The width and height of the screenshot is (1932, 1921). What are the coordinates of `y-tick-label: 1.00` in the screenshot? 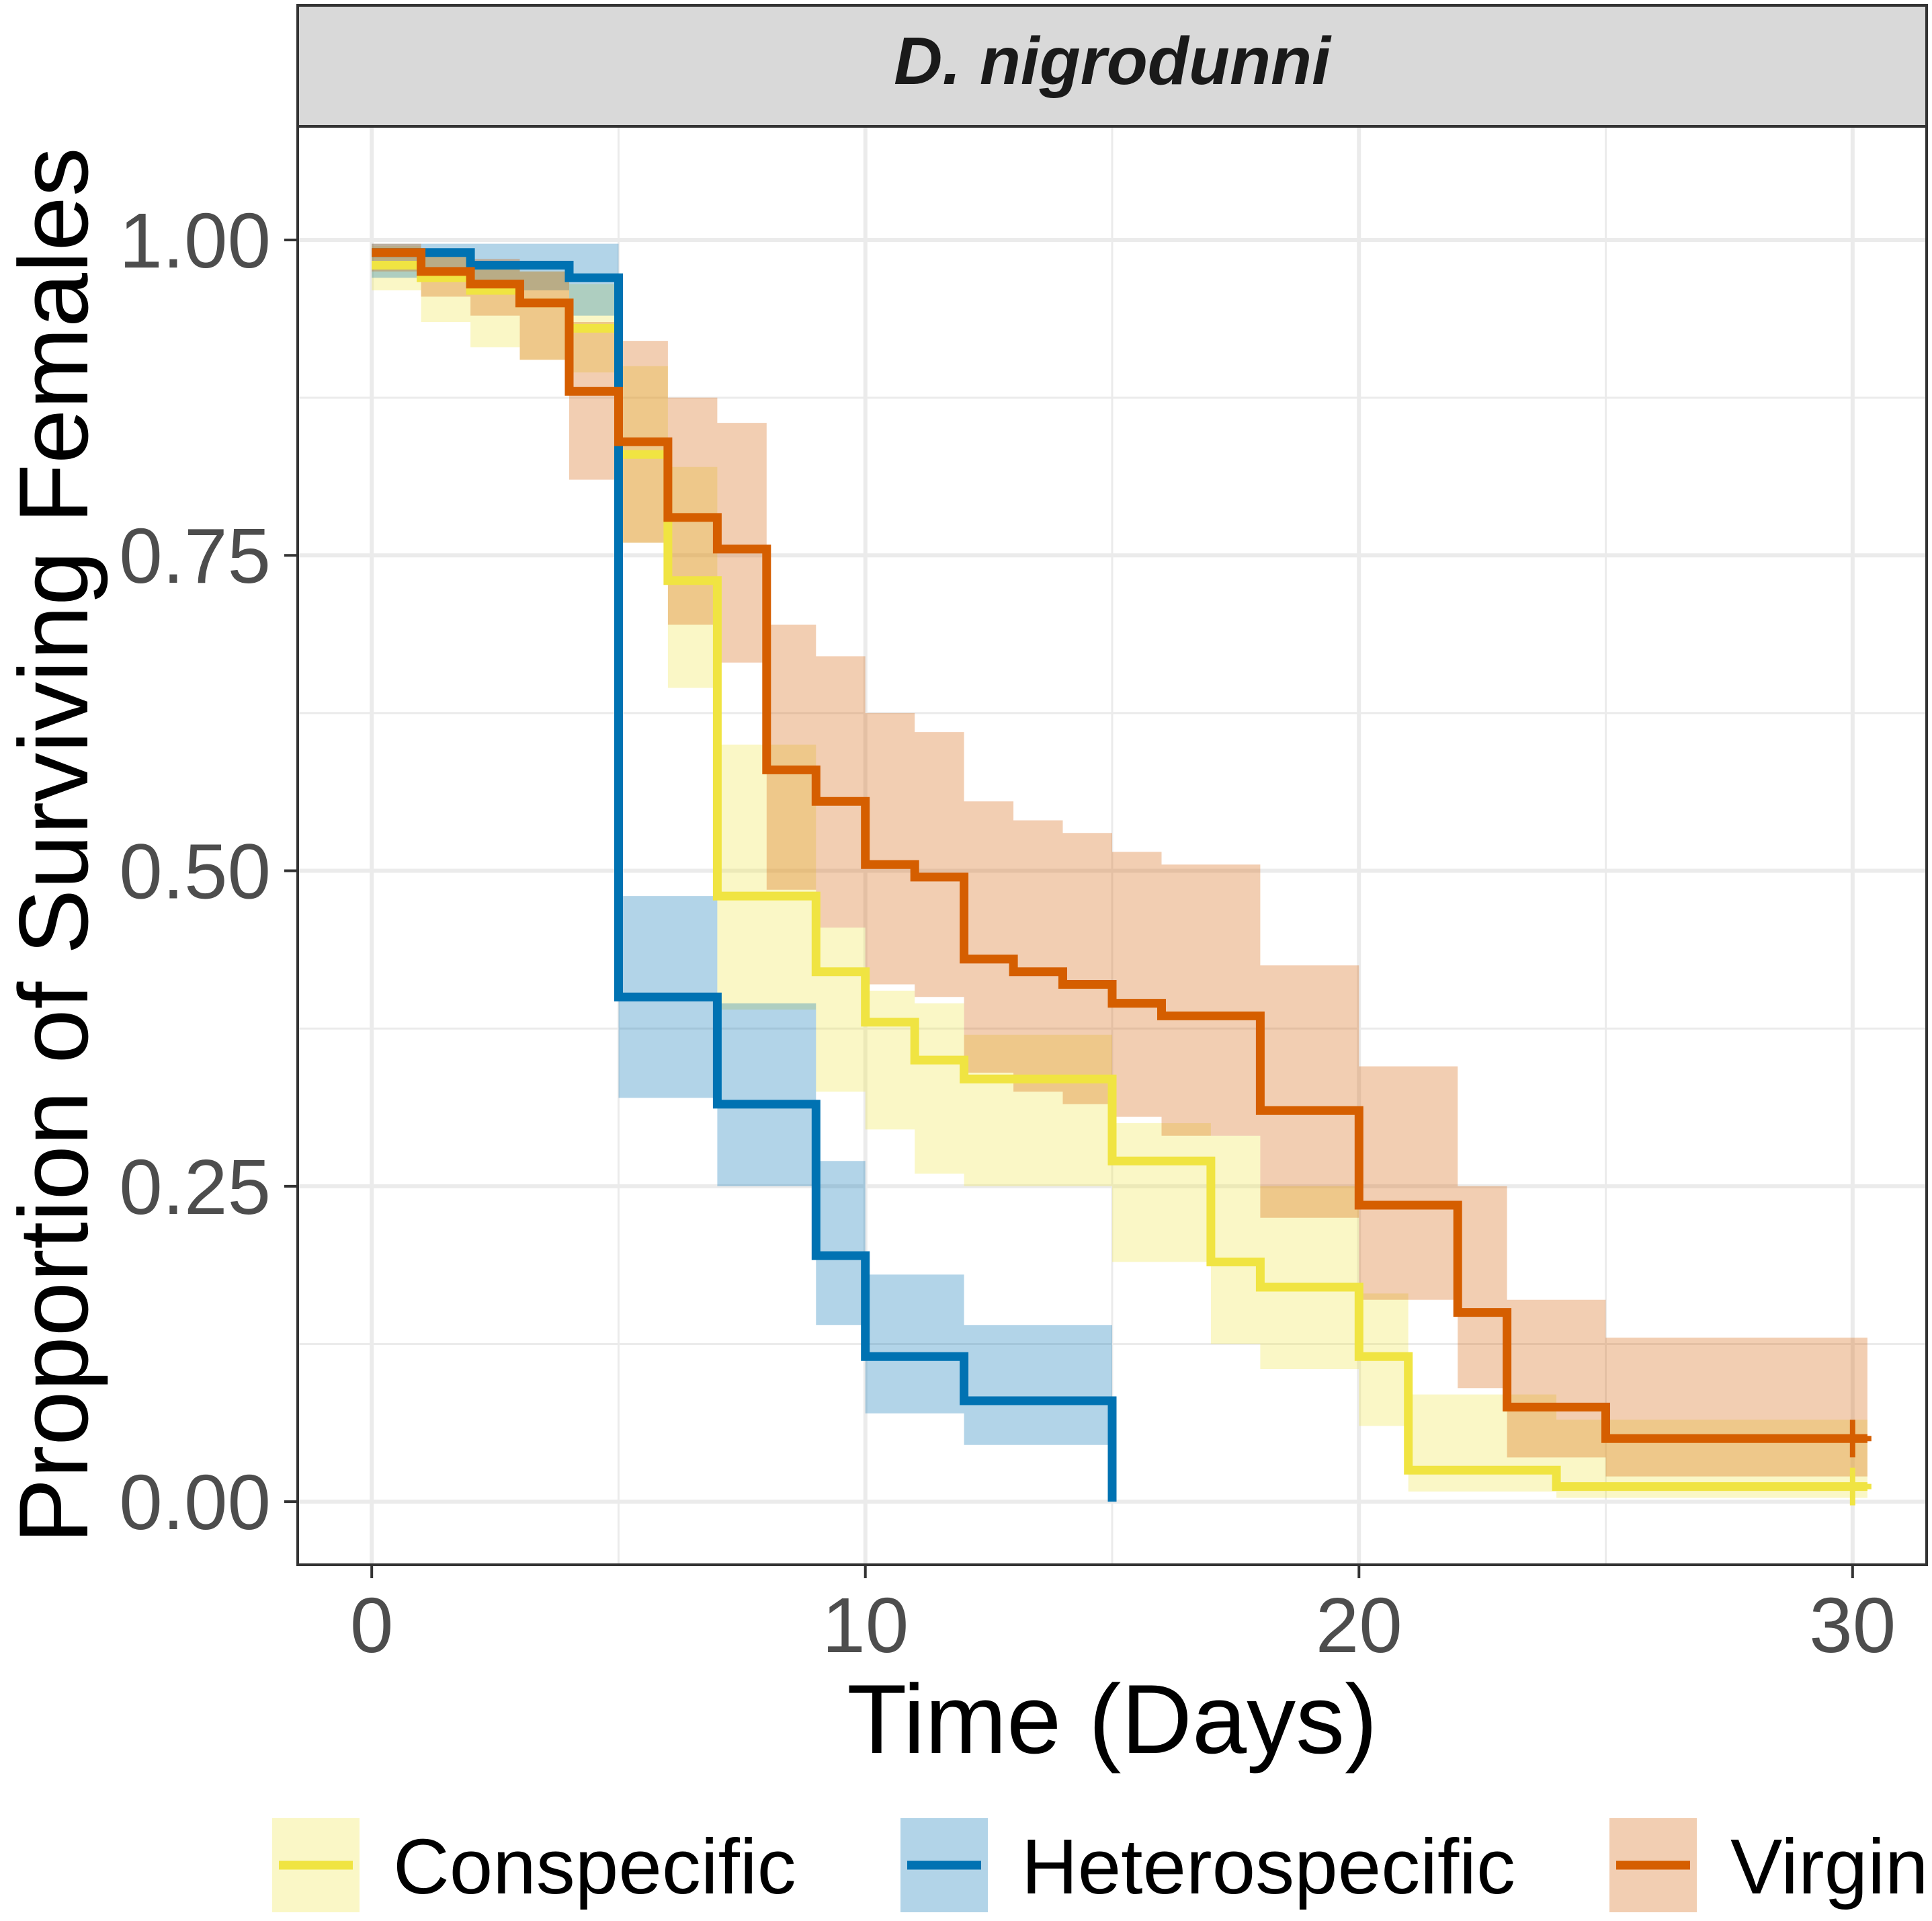 It's located at (195, 240).